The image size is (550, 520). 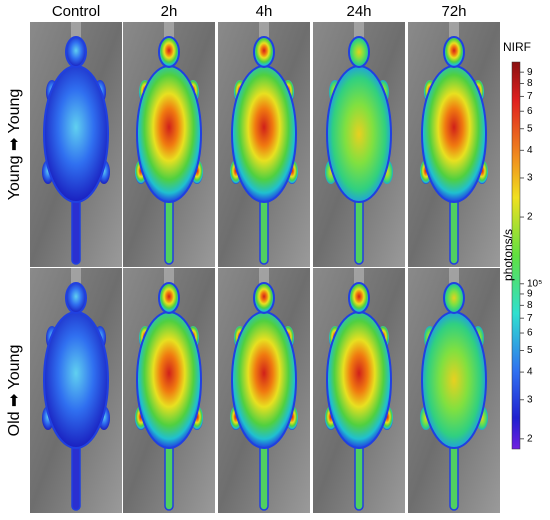 I want to click on colorbar-tick-label: 10⁵, so click(x=534, y=283).